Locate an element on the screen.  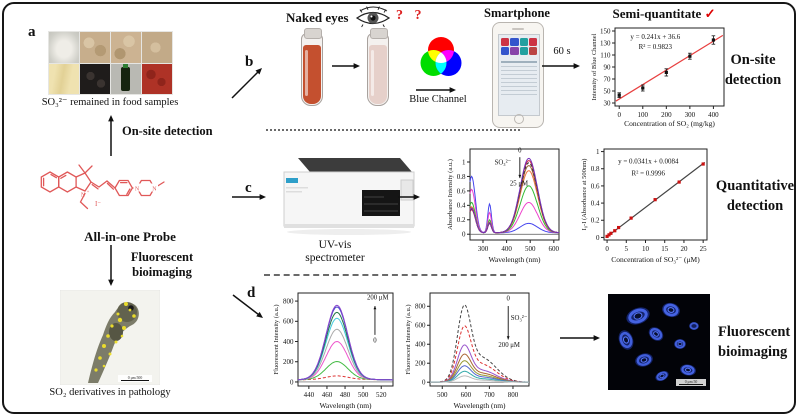
food-sample-goji-berries is located at coordinates (157, 78).